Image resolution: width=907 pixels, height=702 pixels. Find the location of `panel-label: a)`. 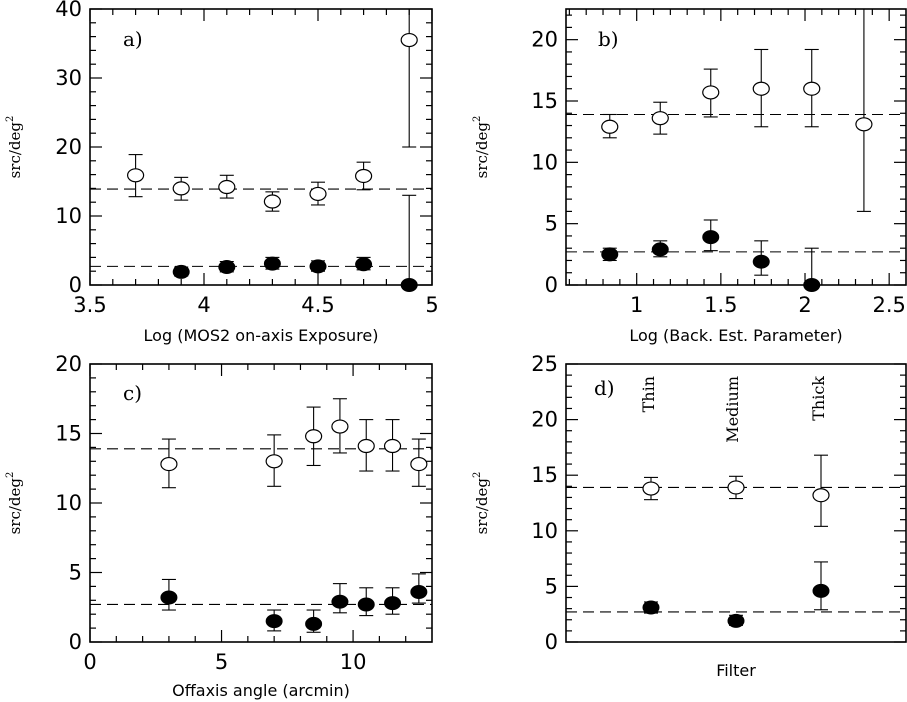

panel-label: a) is located at coordinates (133, 39).